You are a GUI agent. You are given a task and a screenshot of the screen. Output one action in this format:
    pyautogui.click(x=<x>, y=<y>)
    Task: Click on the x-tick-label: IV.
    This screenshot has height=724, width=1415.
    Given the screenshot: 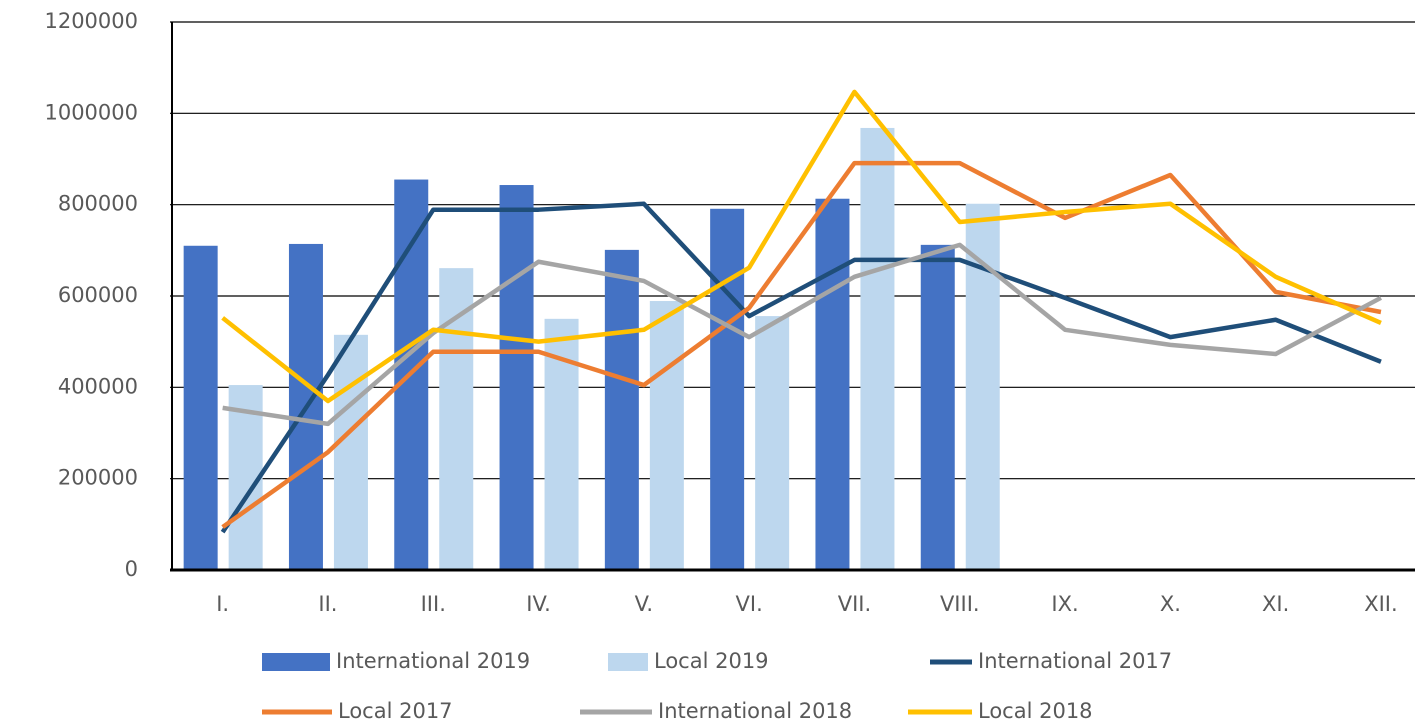 What is the action you would take?
    pyautogui.click(x=538, y=604)
    